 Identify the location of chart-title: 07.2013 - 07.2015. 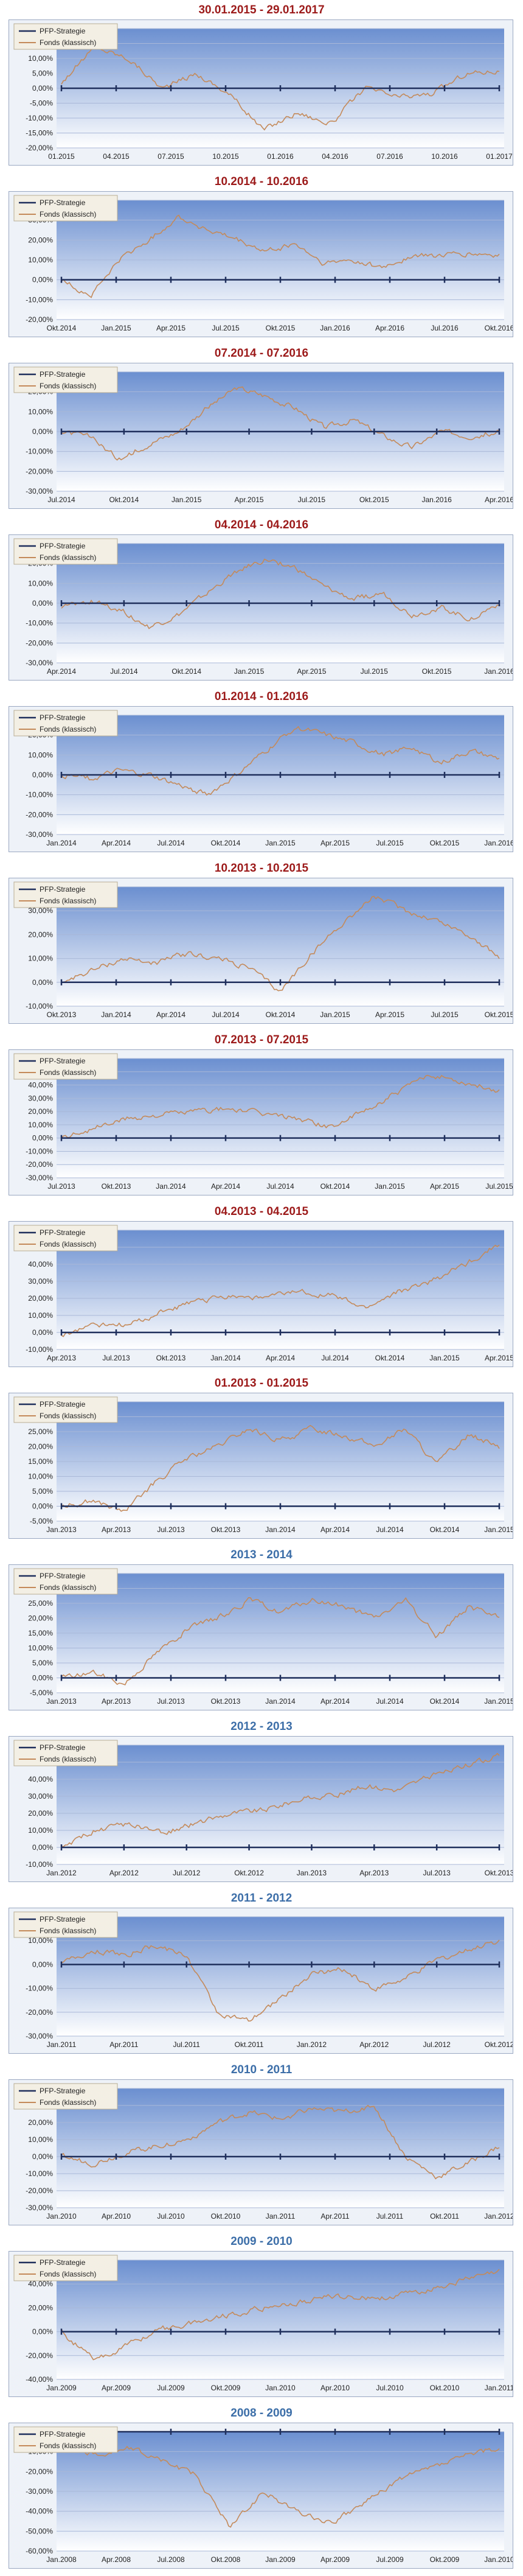
(261, 1040).